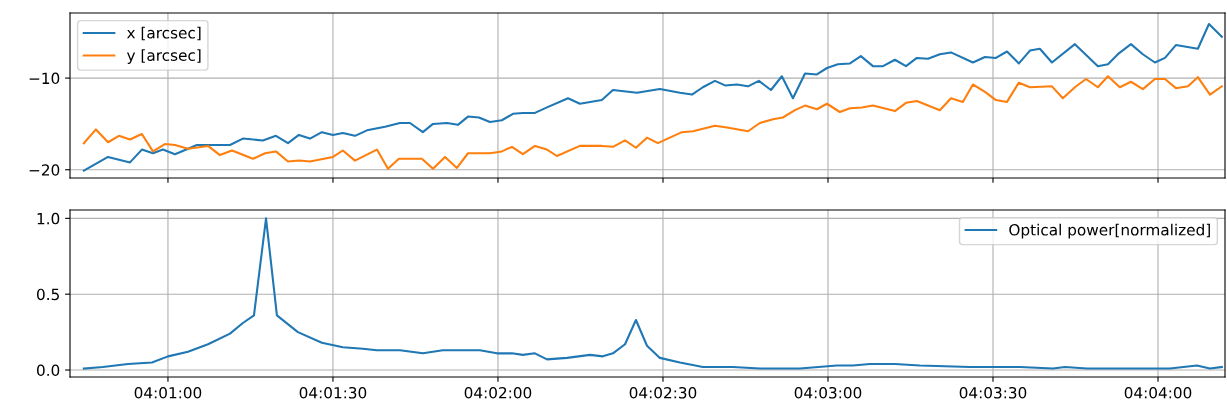 The image size is (1227, 412). I want to click on x-tick-label: 04:01:30, so click(333, 392).